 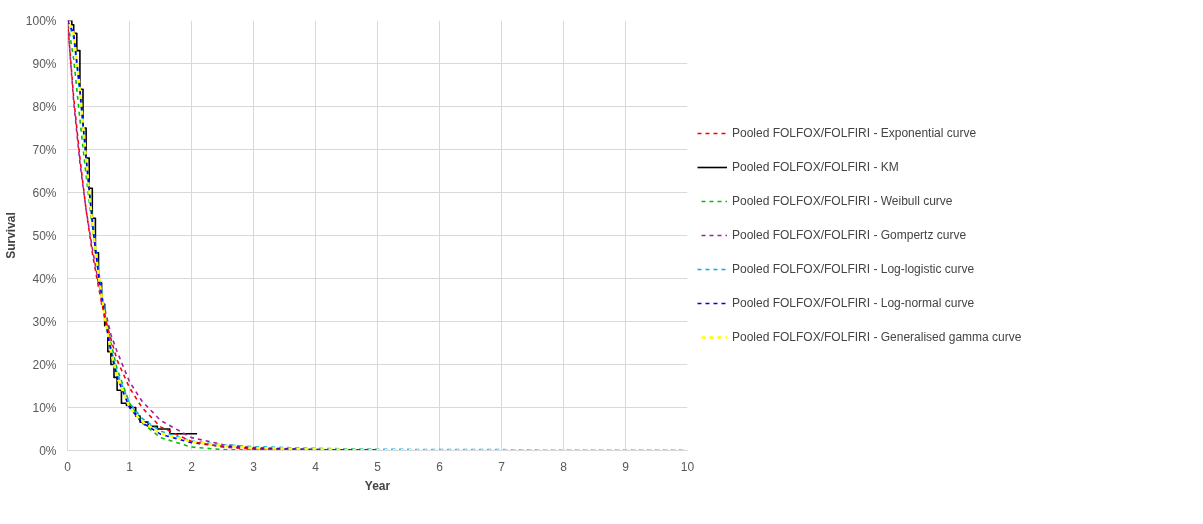 I want to click on y-tick-label: 50%, so click(x=44, y=235).